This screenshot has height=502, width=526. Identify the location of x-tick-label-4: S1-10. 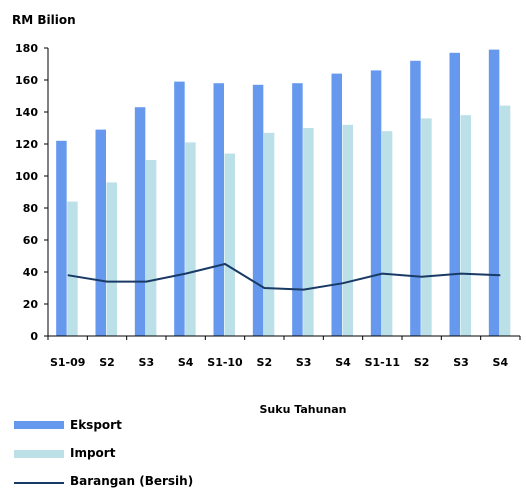
(225, 362).